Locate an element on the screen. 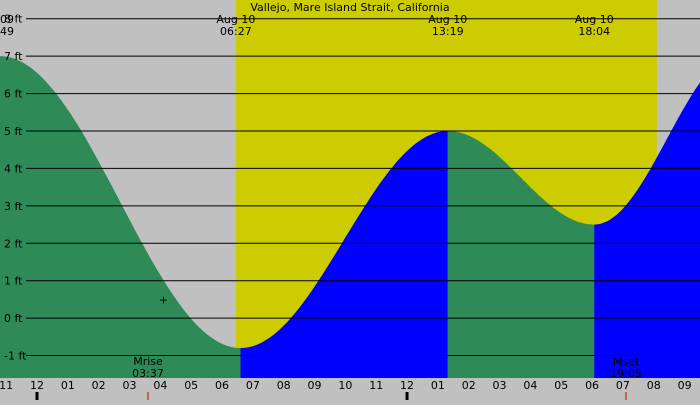  y-tick-label: 5 ft is located at coordinates (13, 131).